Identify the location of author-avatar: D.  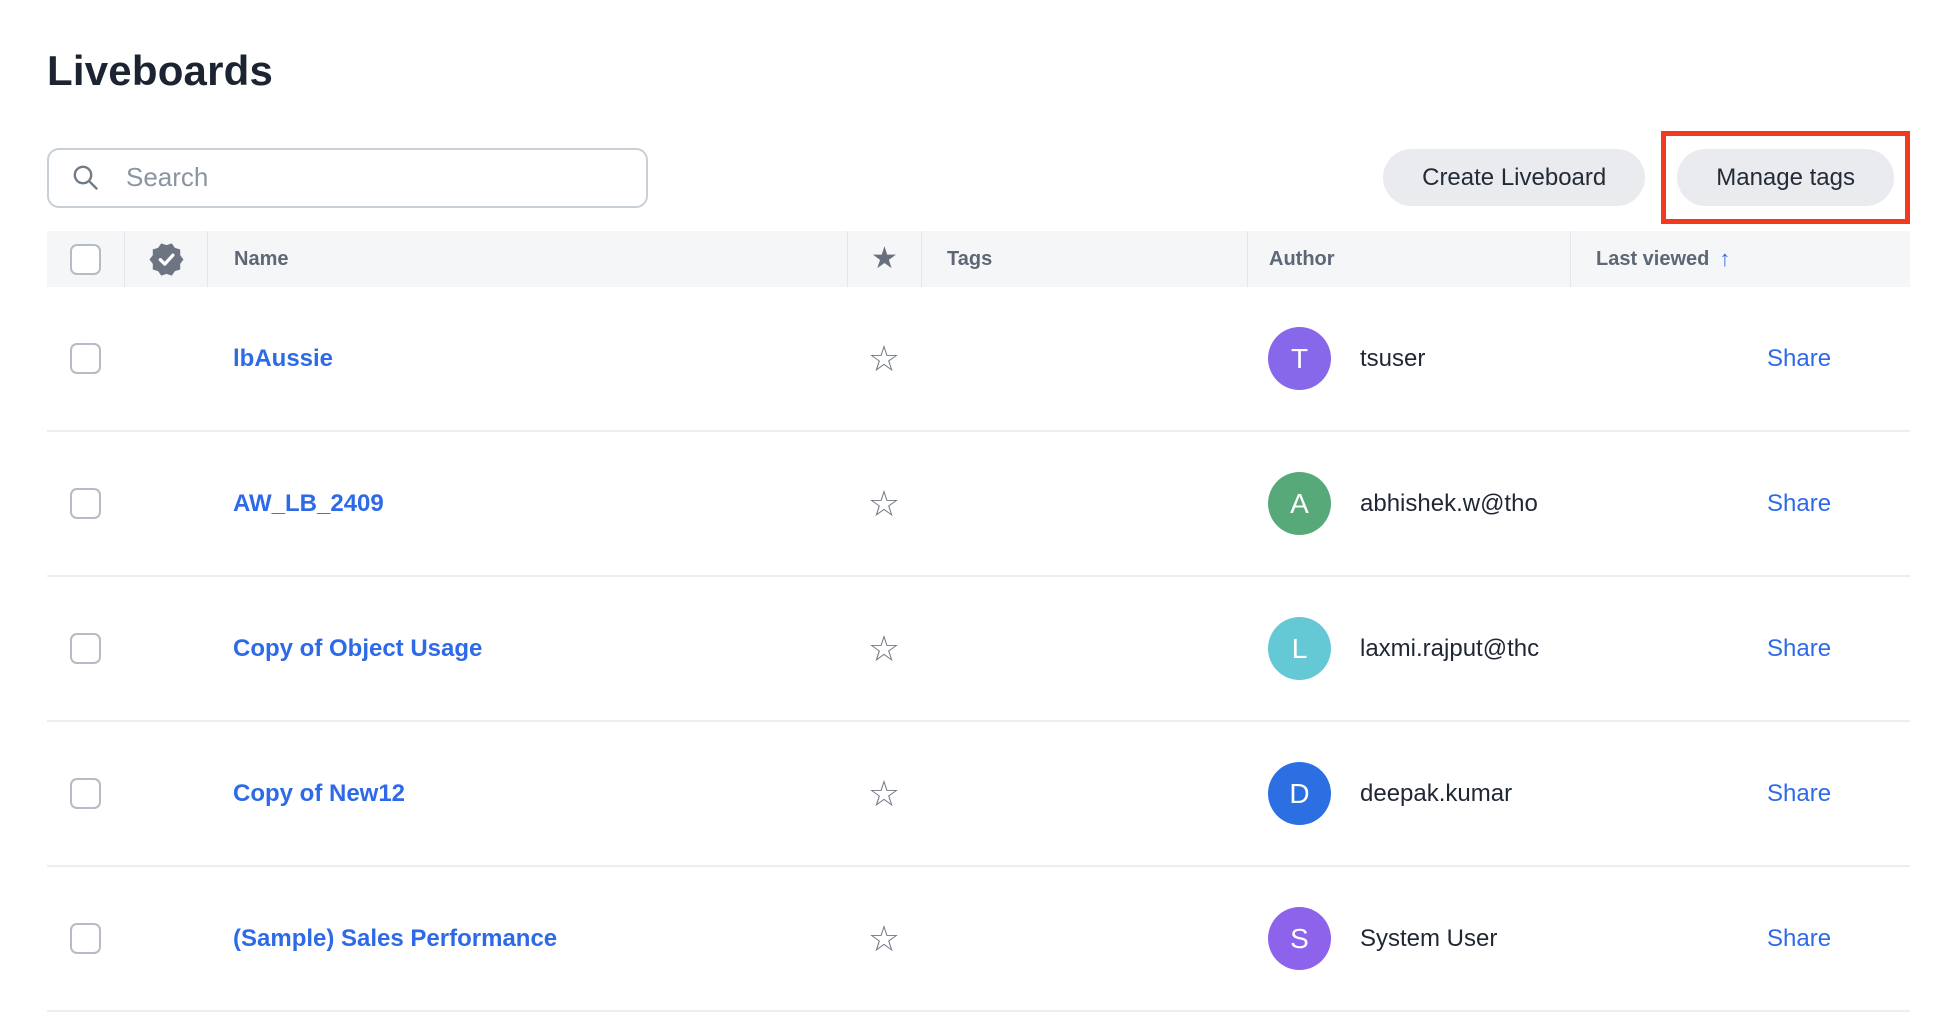
(1299, 793).